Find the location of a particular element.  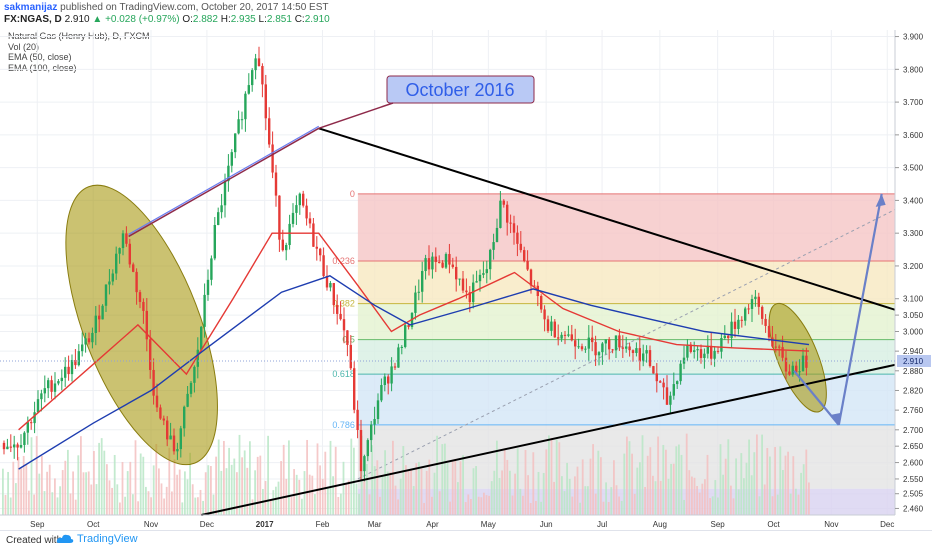

legend-ema50: EMA (50, close) is located at coordinates (40, 57).